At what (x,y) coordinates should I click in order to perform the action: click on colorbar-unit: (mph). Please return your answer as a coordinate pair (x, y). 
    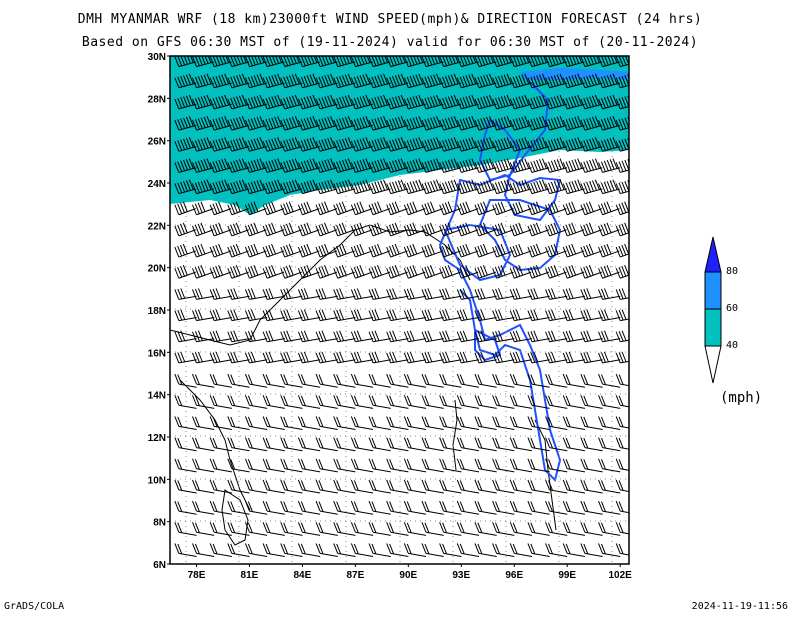
    Looking at the image, I should click on (741, 398).